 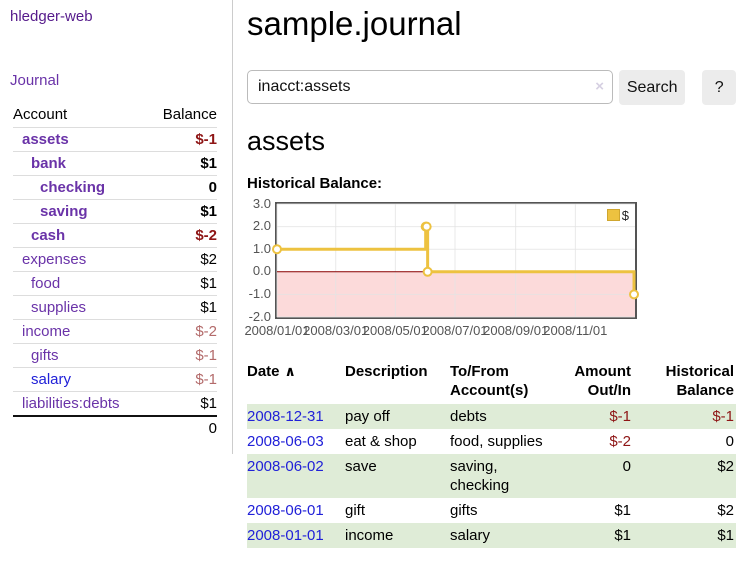 I want to click on account-link: food, so click(x=46, y=283).